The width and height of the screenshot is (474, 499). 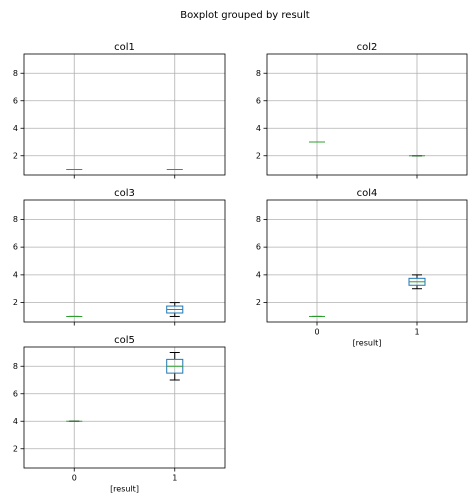 I want to click on axes-title: col1, so click(x=124, y=47).